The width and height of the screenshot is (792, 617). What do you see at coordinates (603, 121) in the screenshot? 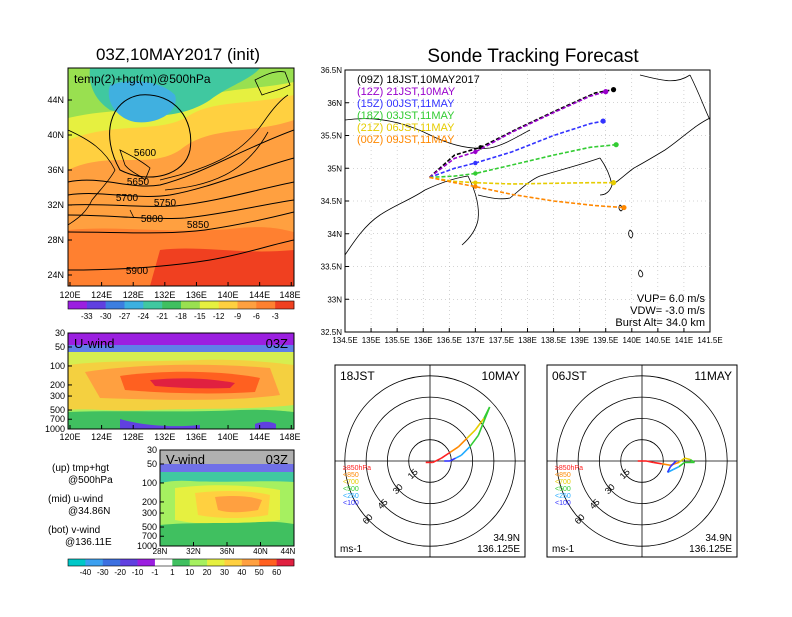
I see `track-endpoint` at bounding box center [603, 121].